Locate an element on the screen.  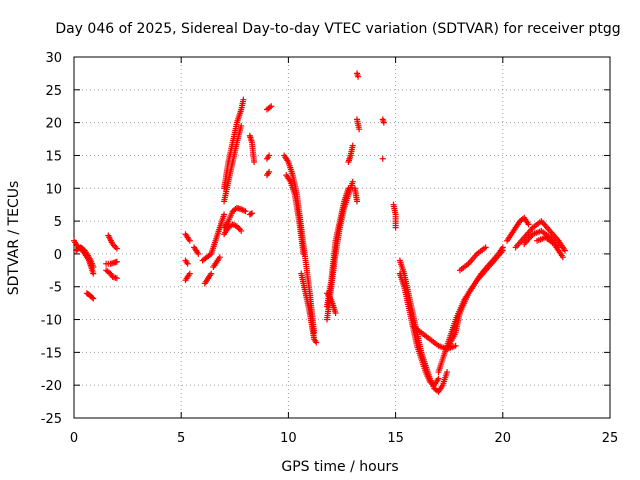
y-tick-label: -10 is located at coordinates (51, 321).